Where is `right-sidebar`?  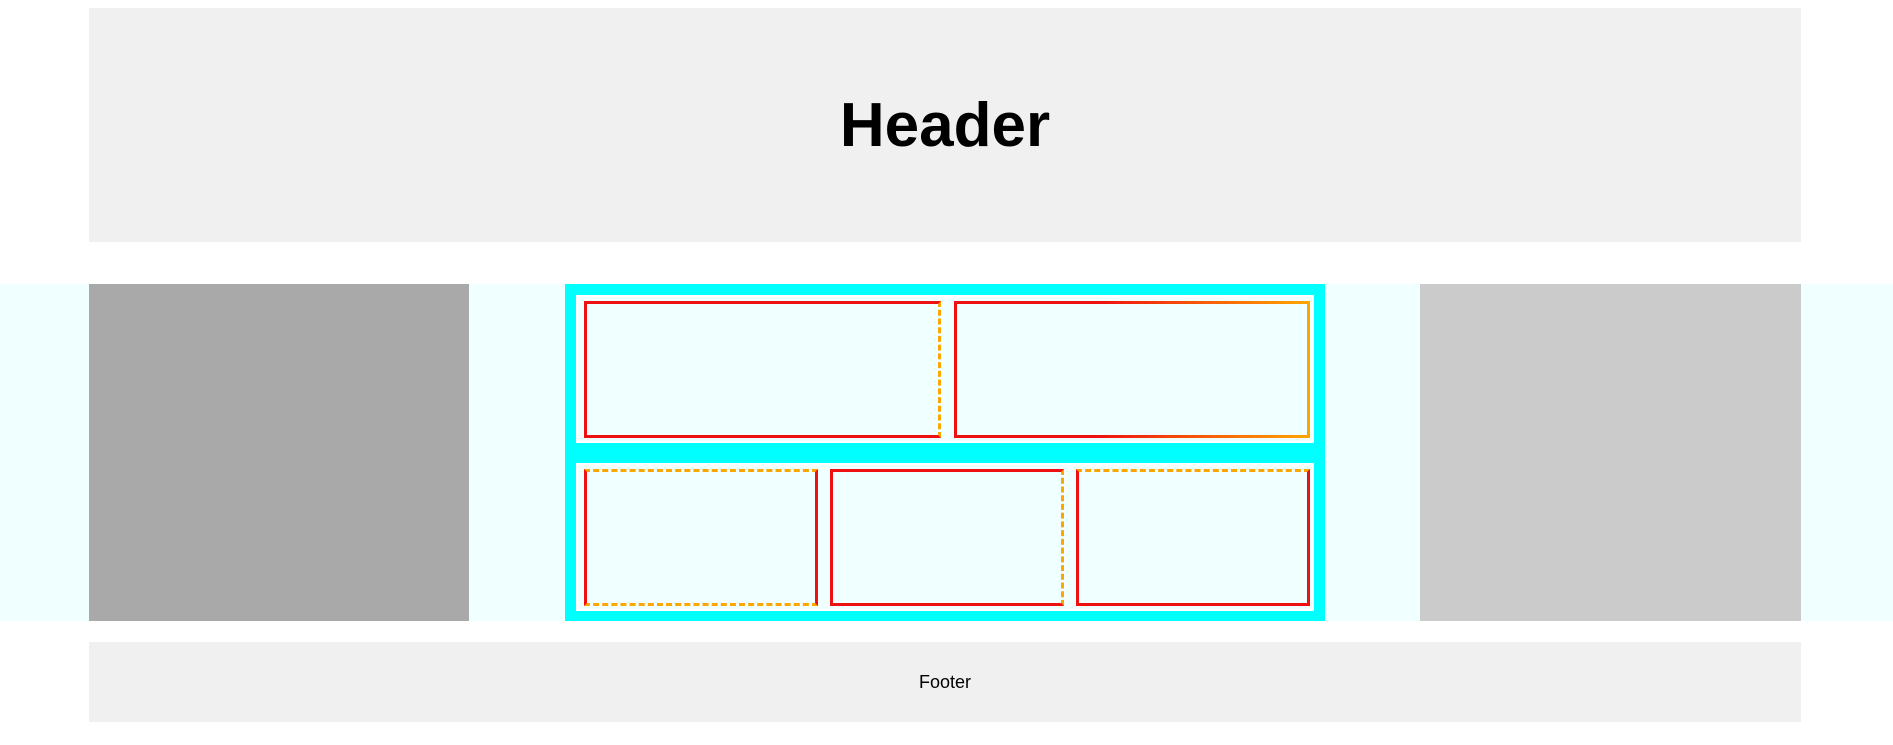 right-sidebar is located at coordinates (1610, 452).